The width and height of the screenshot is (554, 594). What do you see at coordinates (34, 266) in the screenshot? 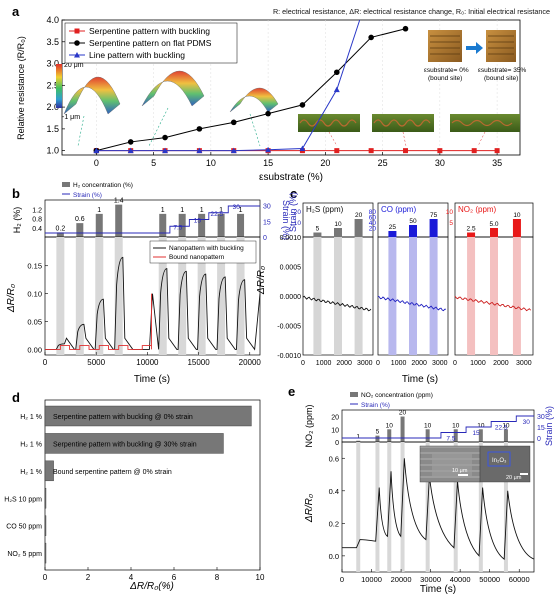
I see `panel-b-ytick-label: 0.15` at bounding box center [34, 266].